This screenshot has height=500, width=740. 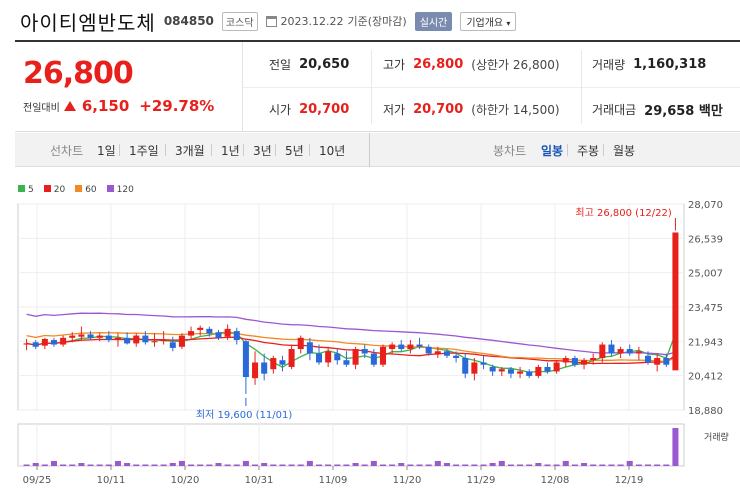 What do you see at coordinates (67, 151) in the screenshot?
I see `line-chart-label: 선차트` at bounding box center [67, 151].